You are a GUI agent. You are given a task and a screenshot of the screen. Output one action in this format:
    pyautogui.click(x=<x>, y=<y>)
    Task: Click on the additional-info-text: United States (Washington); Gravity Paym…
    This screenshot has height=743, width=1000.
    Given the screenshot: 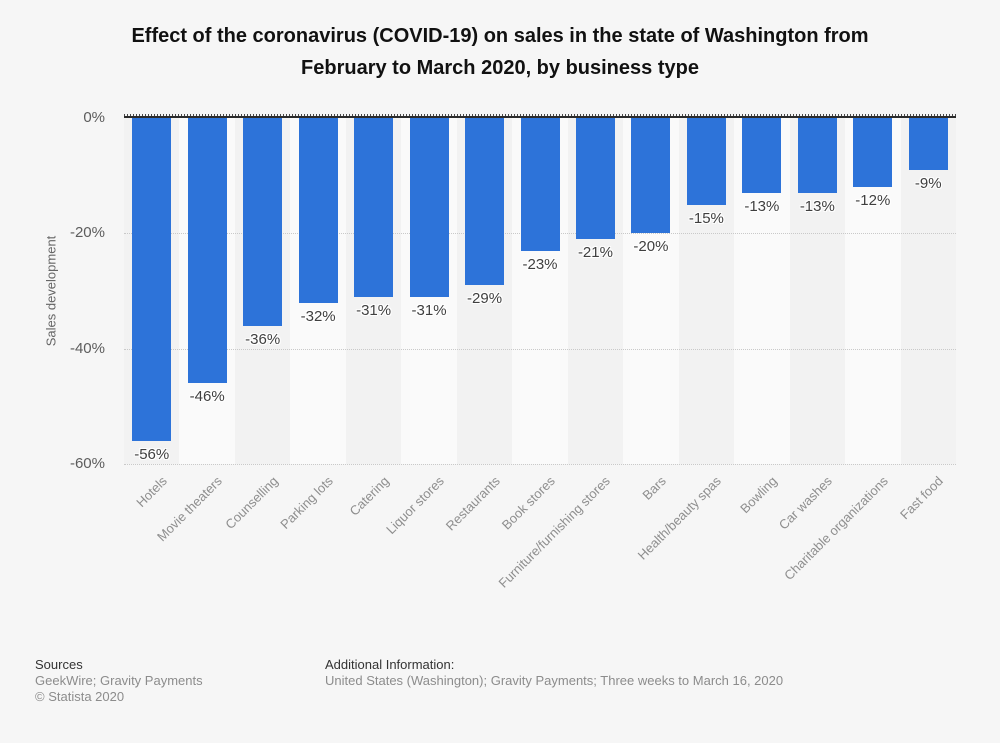 What is the action you would take?
    pyautogui.click(x=554, y=680)
    